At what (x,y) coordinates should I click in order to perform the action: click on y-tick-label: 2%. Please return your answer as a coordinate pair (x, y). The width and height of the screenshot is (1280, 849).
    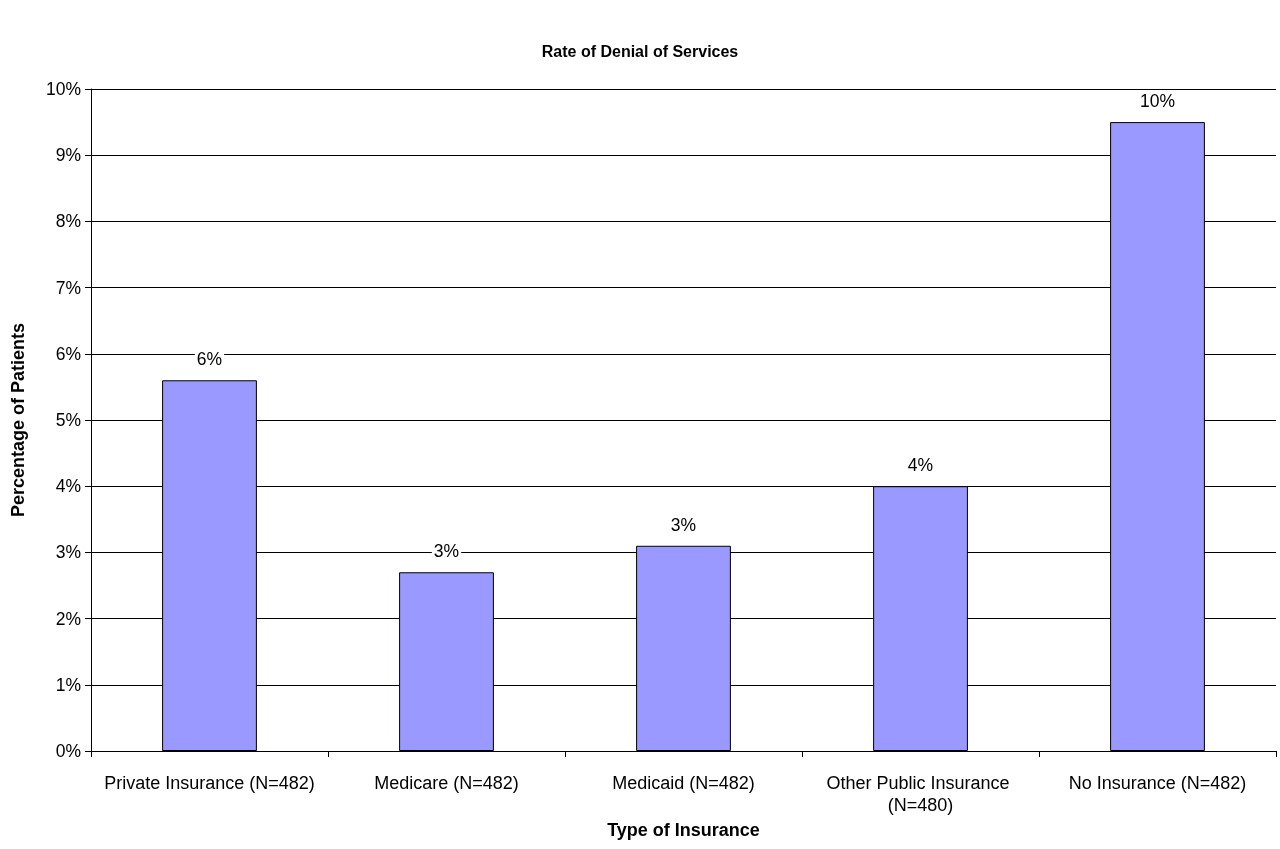
    Looking at the image, I should click on (68, 618).